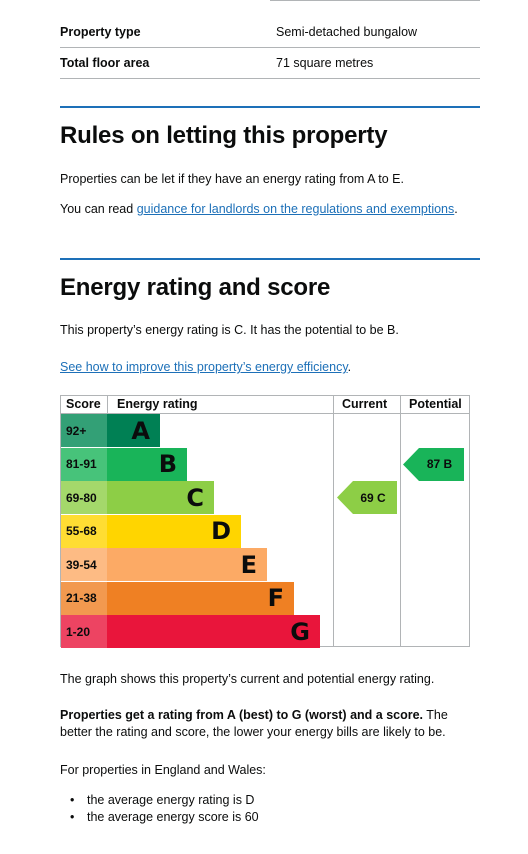 This screenshot has width=528, height=854. I want to click on potential-rating-arrow-shape, so click(433, 464).